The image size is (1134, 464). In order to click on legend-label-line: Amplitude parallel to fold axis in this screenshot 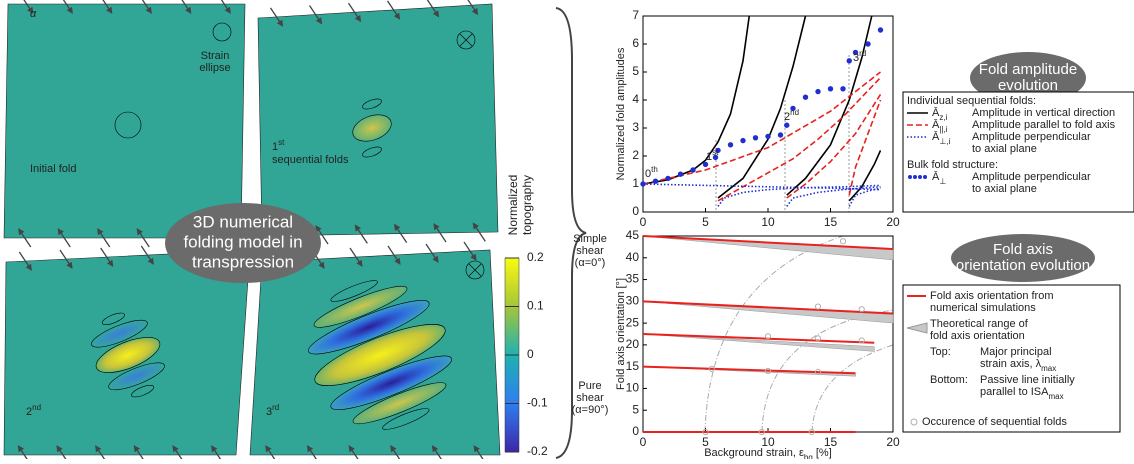, I will do `click(1044, 125)`.